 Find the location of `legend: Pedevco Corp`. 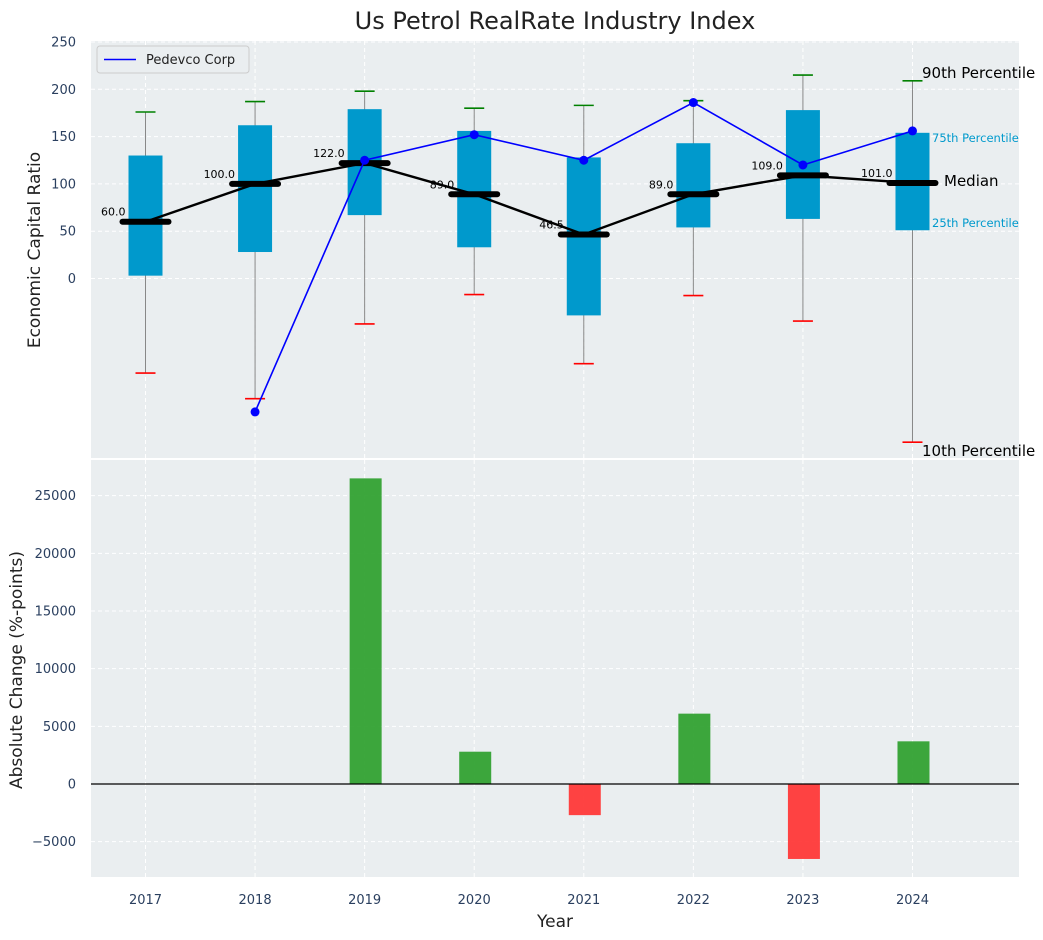

legend: Pedevco Corp is located at coordinates (173, 59).